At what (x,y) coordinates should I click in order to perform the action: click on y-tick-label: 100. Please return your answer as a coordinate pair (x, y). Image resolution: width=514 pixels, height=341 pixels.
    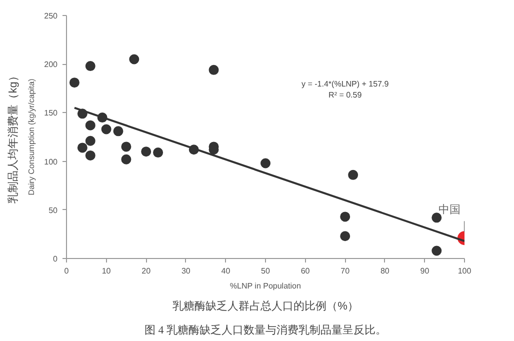
    Looking at the image, I should click on (51, 161).